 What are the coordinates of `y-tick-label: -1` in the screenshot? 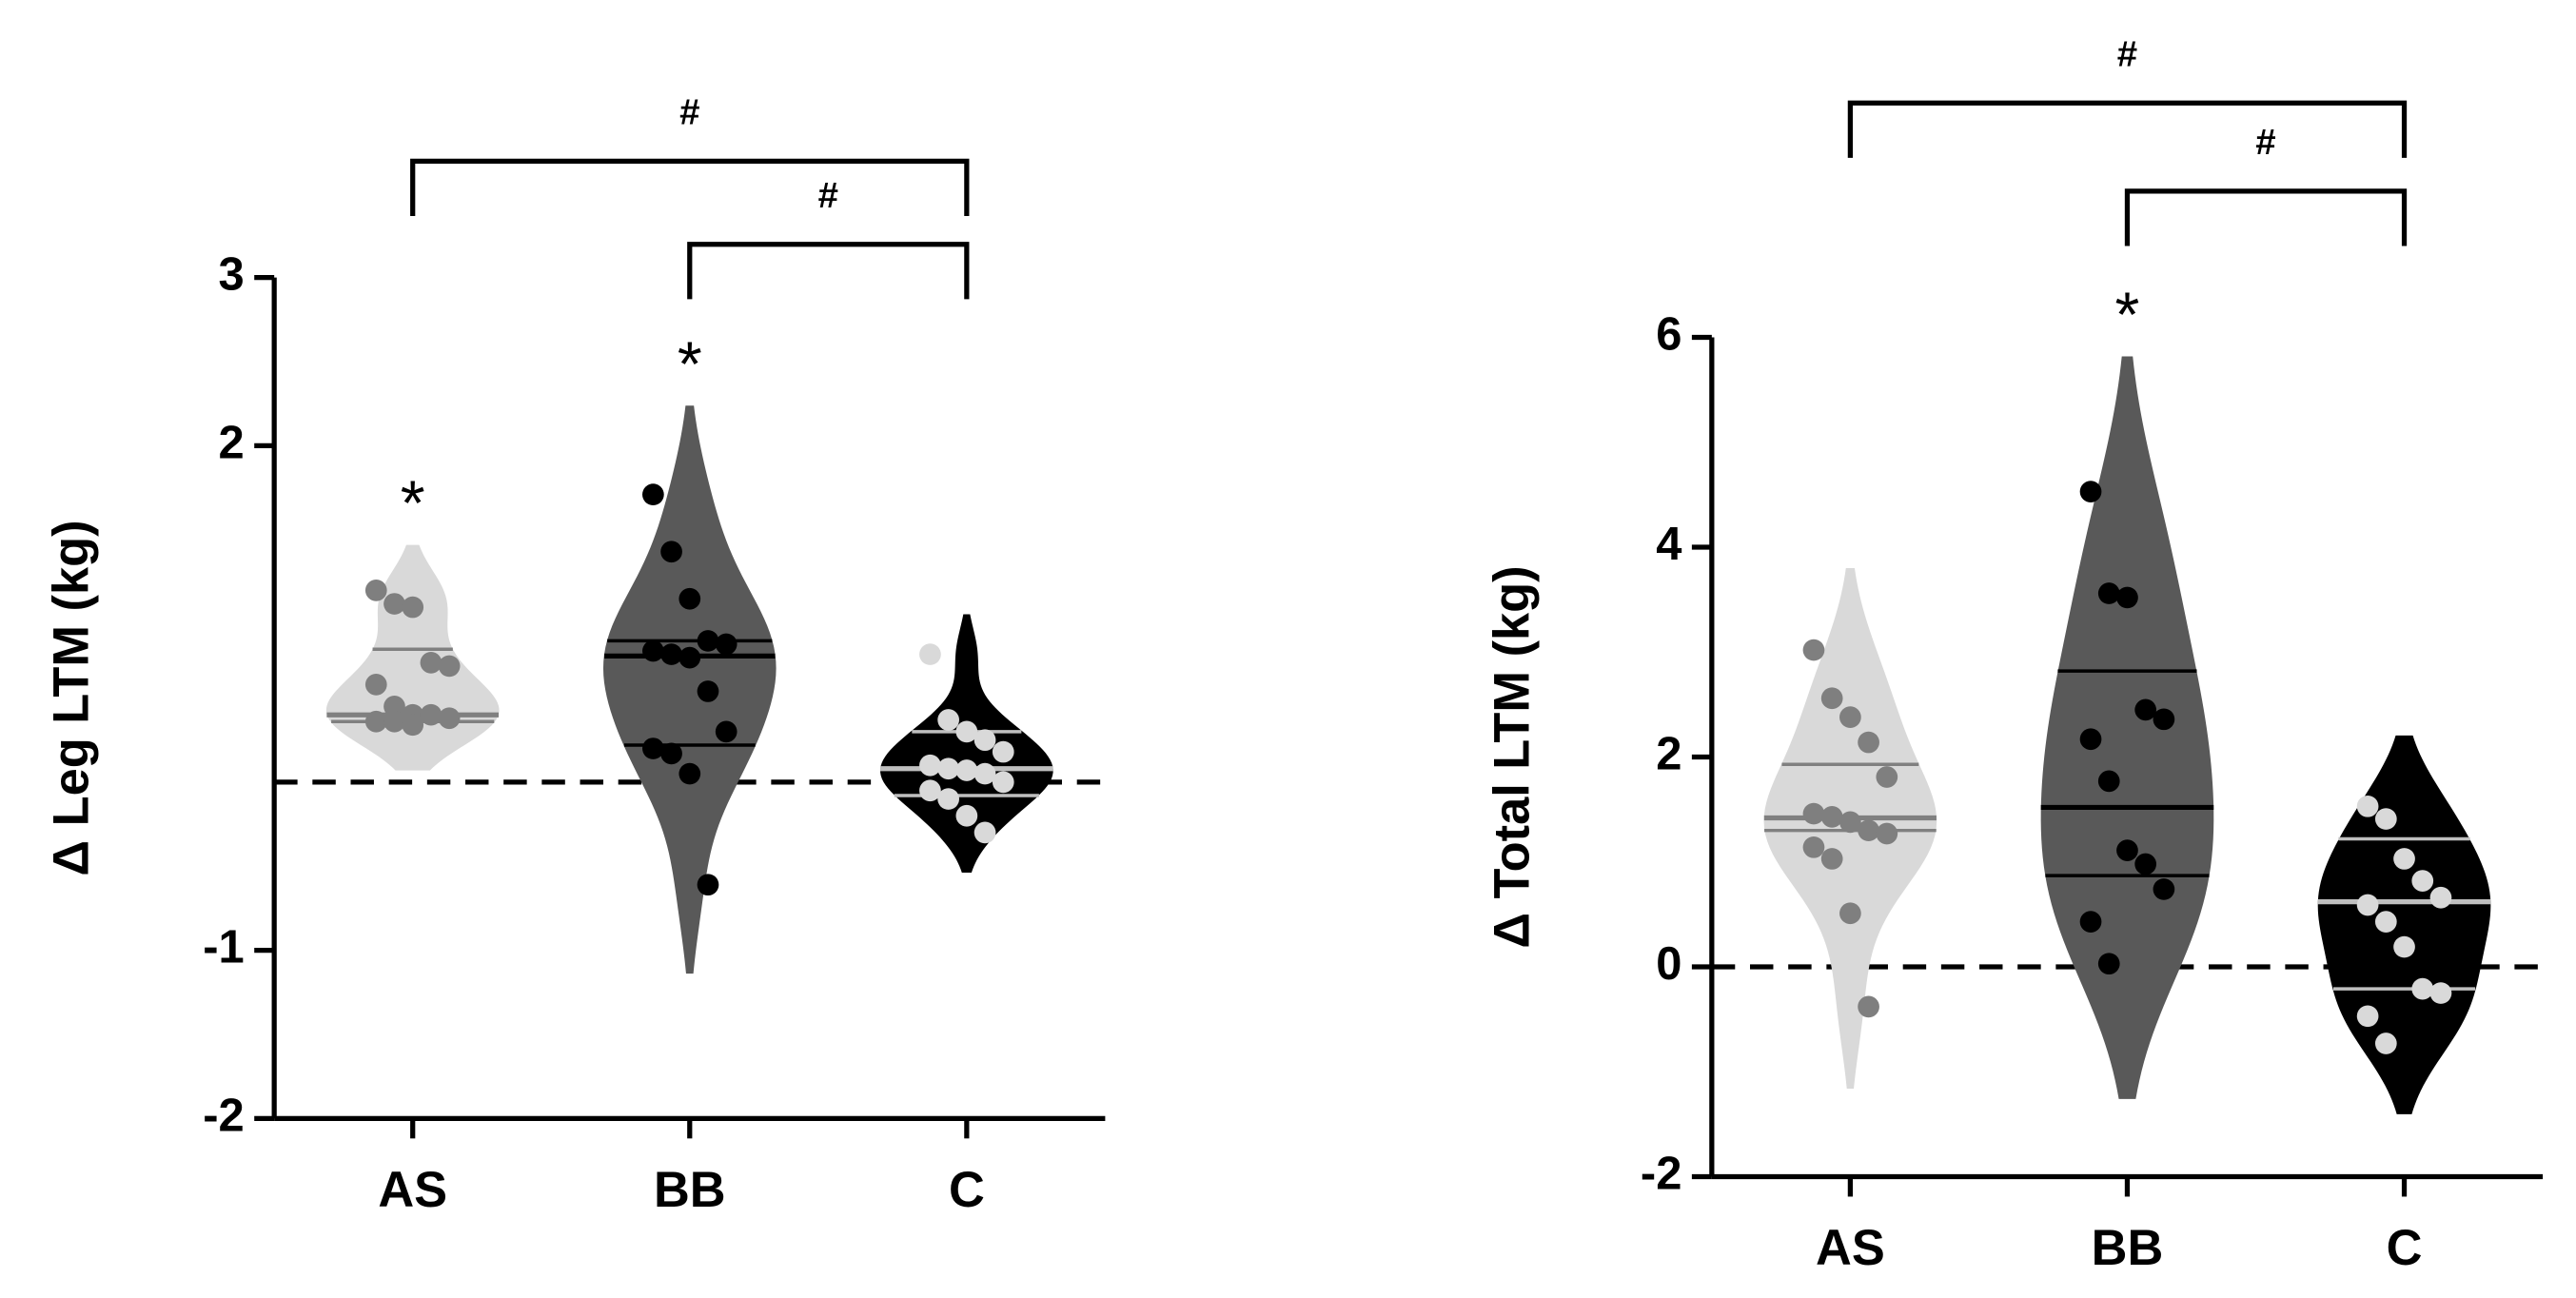 It's located at (223, 948).